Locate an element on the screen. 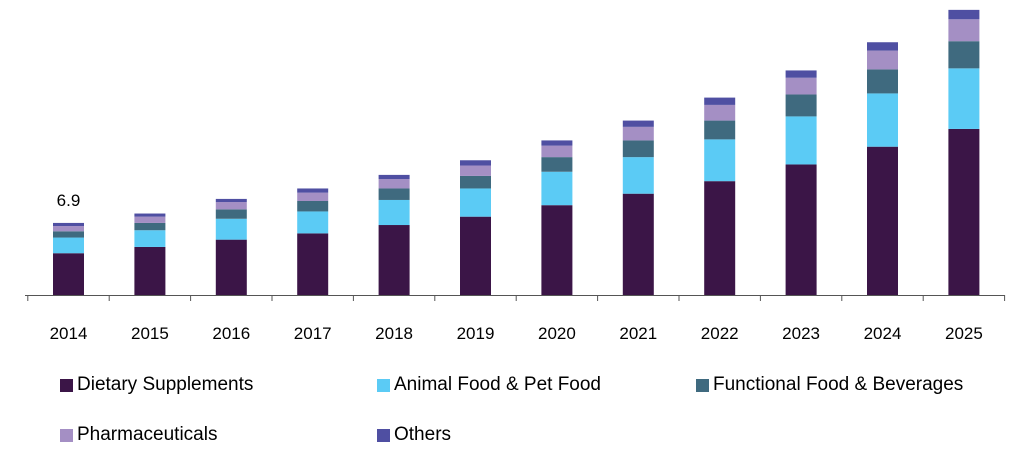 Image resolution: width=1030 pixels, height=461 pixels. bar-2023-animal-food-pet-food is located at coordinates (801, 140).